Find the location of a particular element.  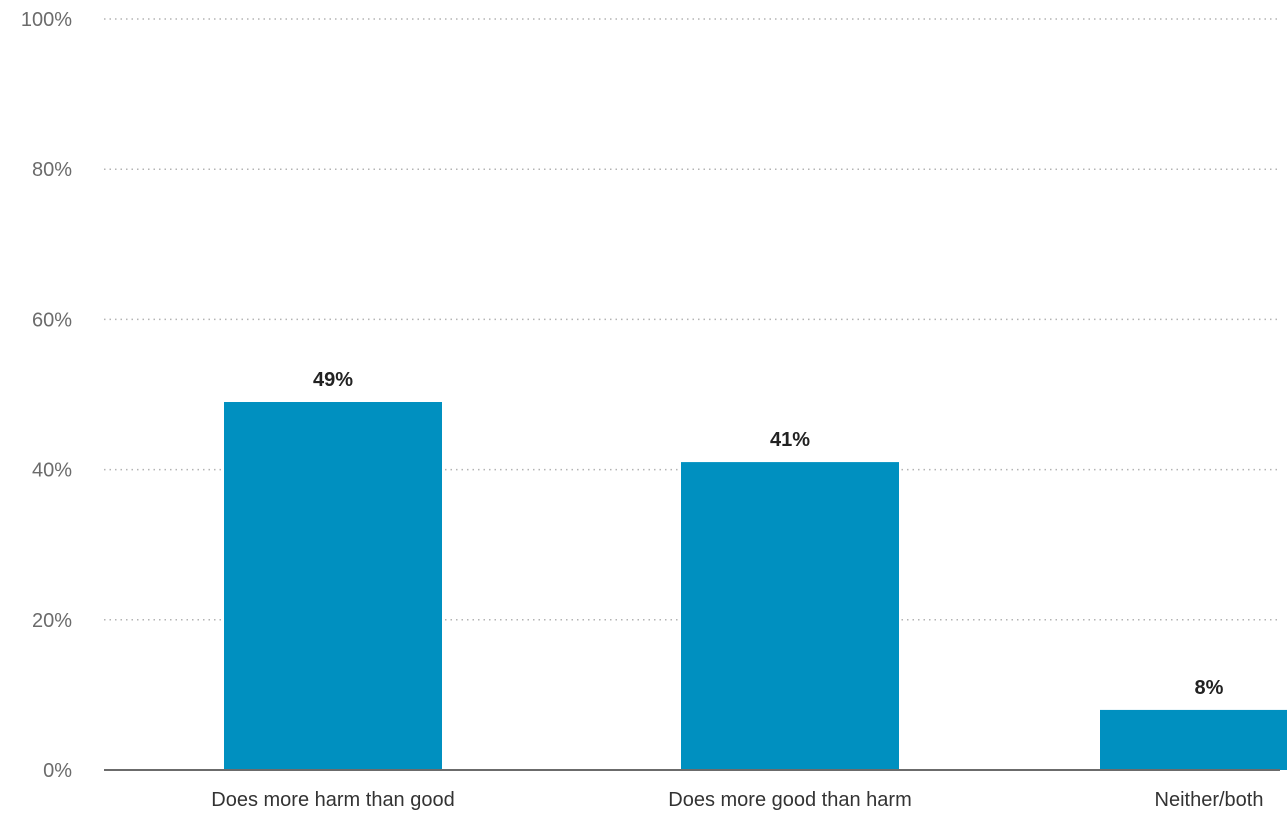

category-label-0: Does more harm than good is located at coordinates (332, 800).